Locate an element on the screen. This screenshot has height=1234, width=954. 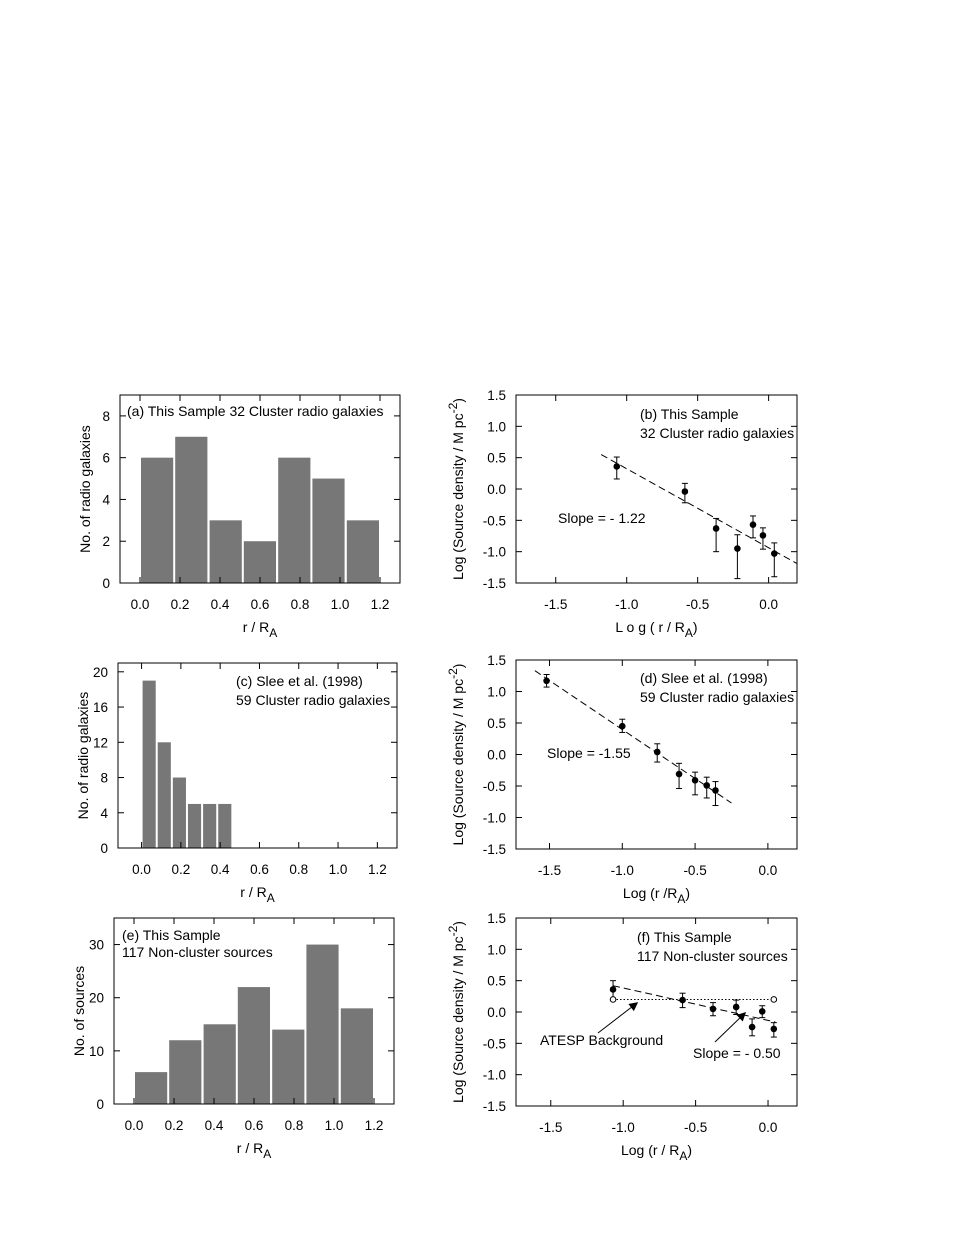
x-axis-label: Log (r /RA) is located at coordinates (656, 895).